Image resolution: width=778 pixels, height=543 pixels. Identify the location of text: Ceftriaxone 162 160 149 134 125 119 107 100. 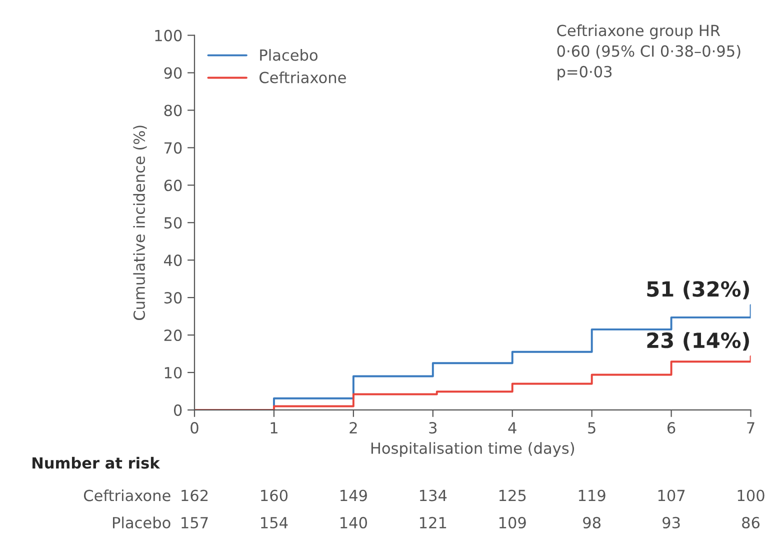
(424, 495).